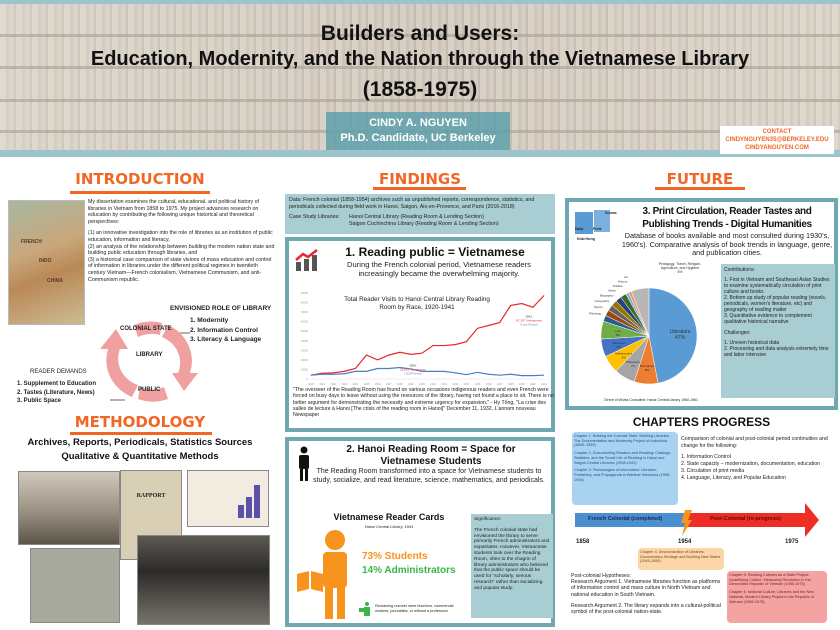 The width and height of the screenshot is (840, 630). Describe the element at coordinates (389, 526) in the screenshot. I see `reader-cards-source: Hanoi Central Library, 1941` at that location.